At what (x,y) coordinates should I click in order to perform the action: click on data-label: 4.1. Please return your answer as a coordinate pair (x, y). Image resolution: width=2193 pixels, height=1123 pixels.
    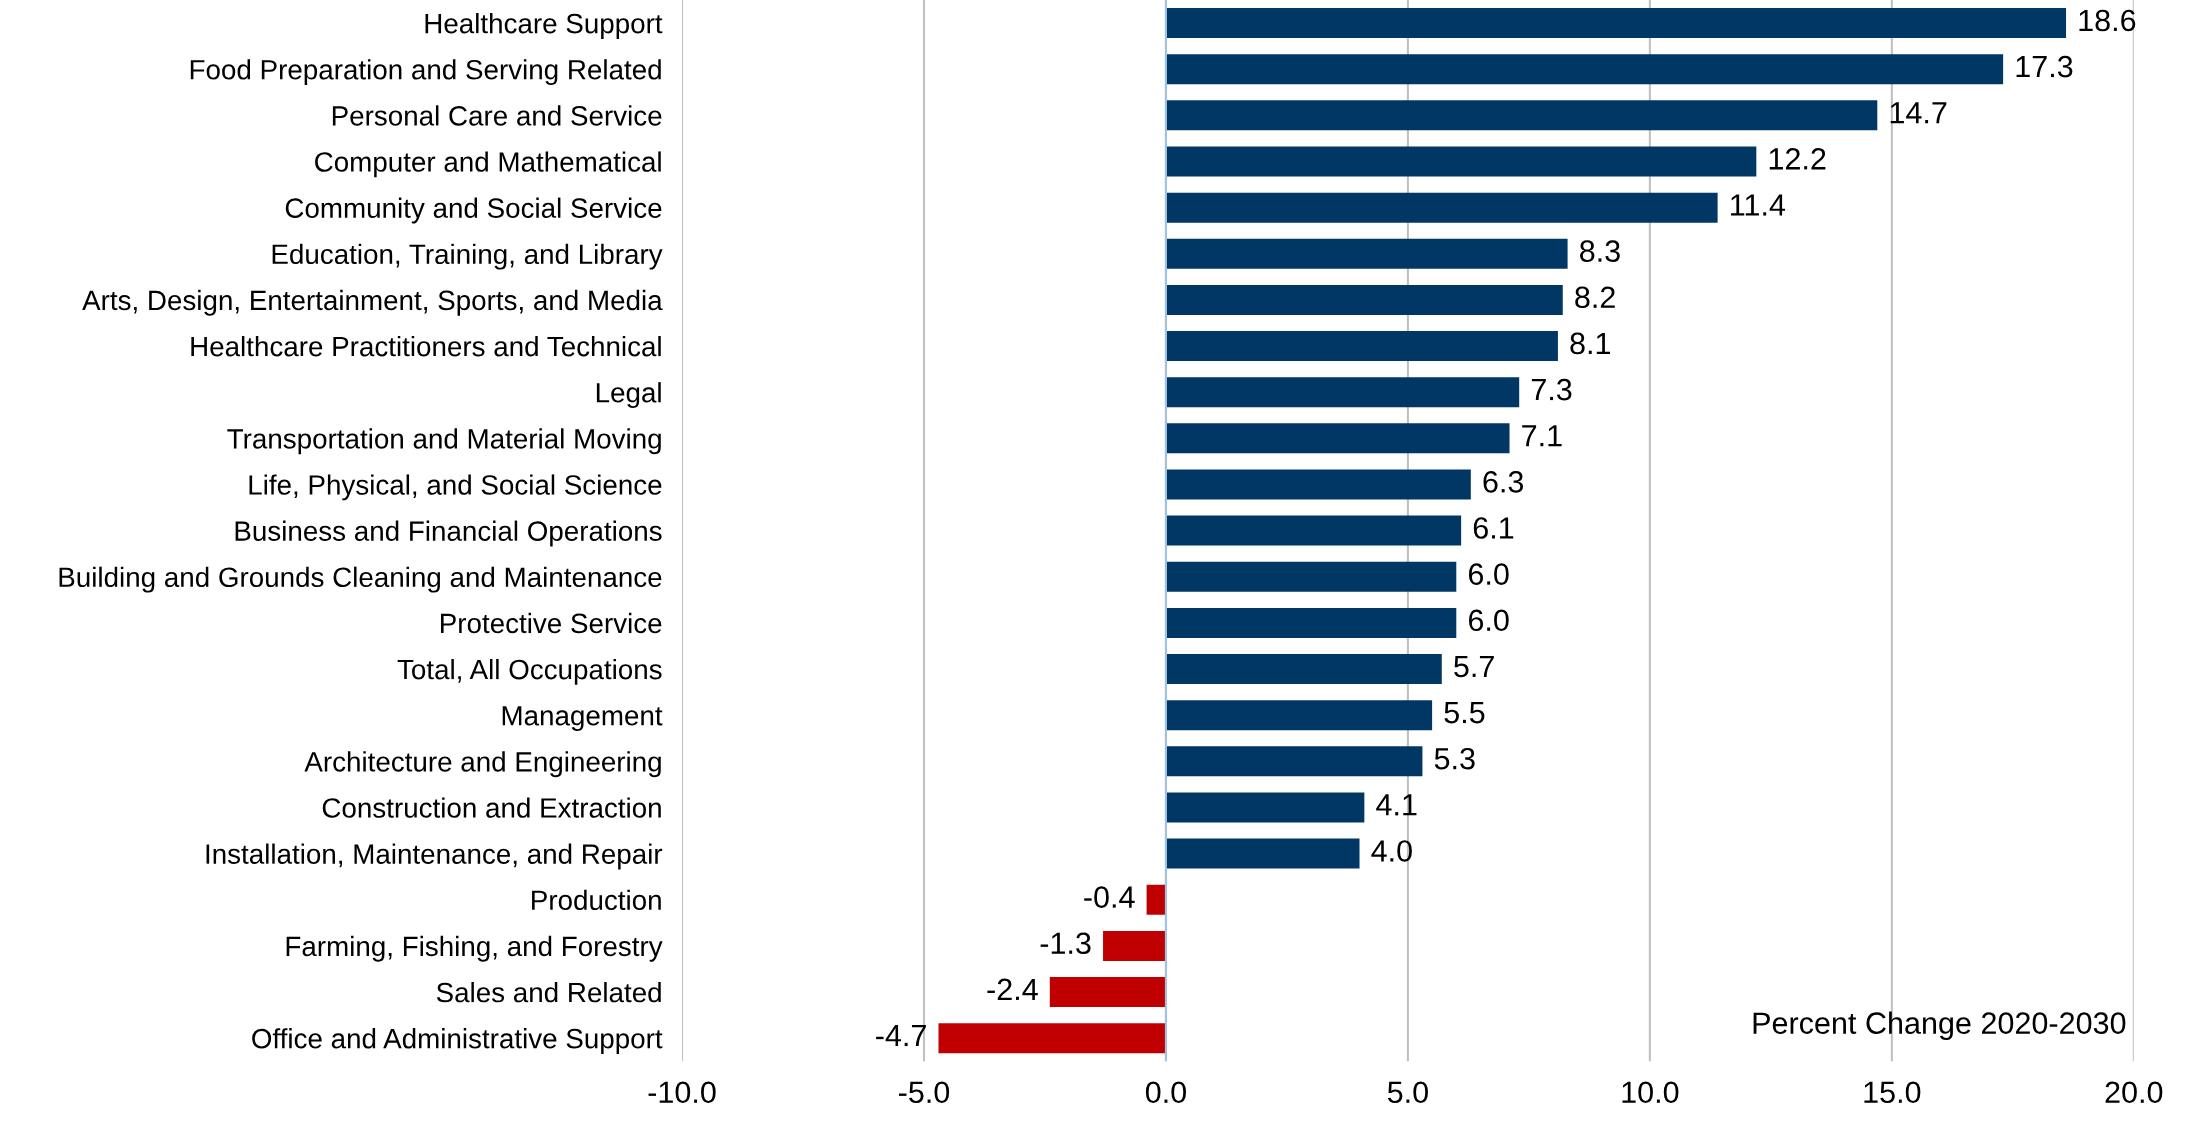
    Looking at the image, I should click on (1396, 805).